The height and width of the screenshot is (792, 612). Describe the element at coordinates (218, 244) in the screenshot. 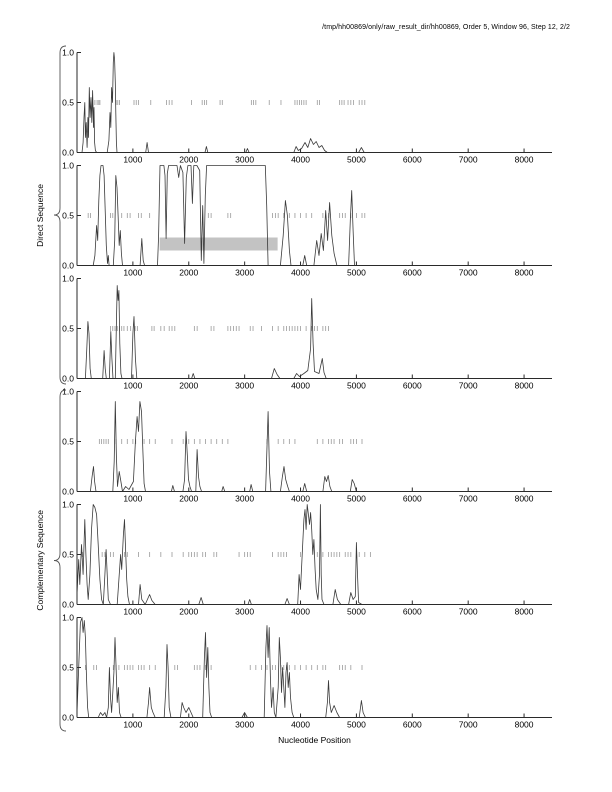

I see `predicted-region-bar` at that location.